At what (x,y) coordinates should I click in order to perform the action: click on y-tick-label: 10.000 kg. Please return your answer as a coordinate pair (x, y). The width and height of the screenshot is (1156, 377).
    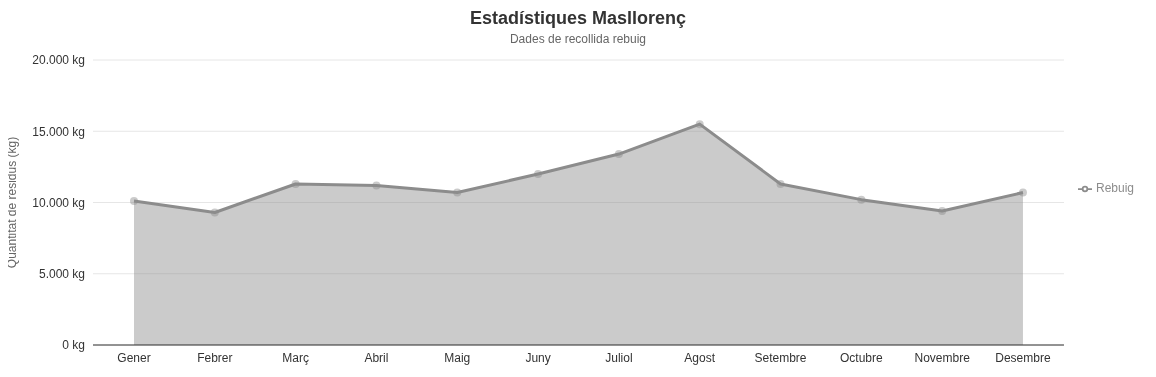
    Looking at the image, I should click on (58, 202).